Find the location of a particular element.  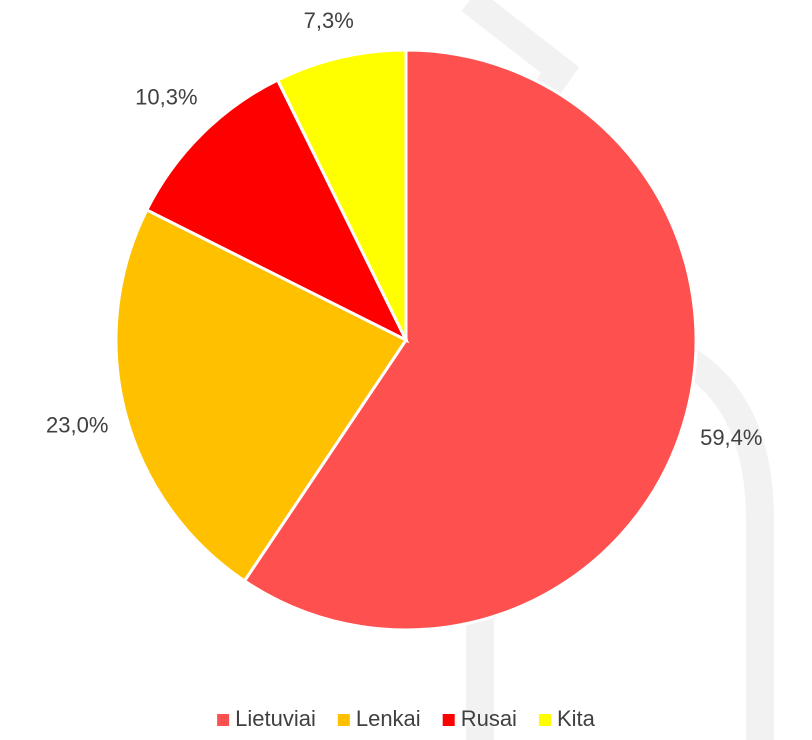

data-label: 7,3% is located at coordinates (329, 20).